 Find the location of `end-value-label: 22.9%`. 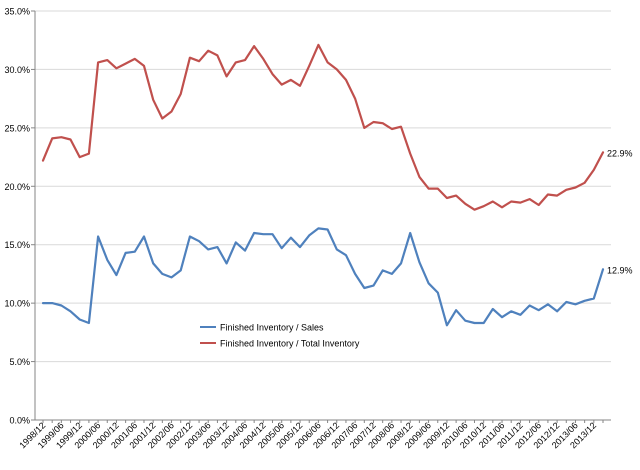

end-value-label: 22.9% is located at coordinates (620, 153).